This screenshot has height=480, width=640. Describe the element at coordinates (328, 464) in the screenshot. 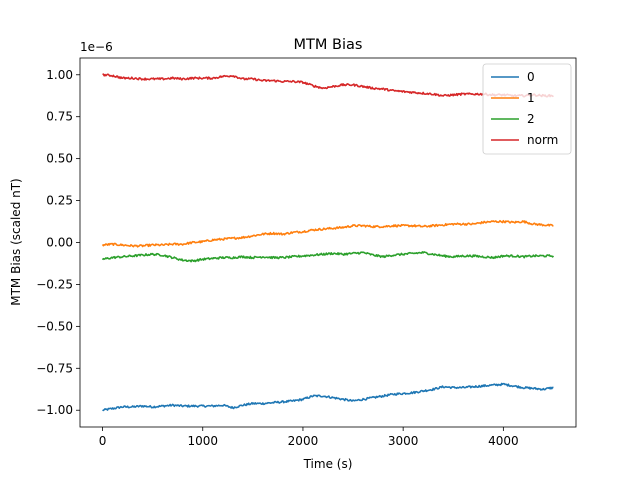

I see `x-axis-label: Time (s)` at that location.